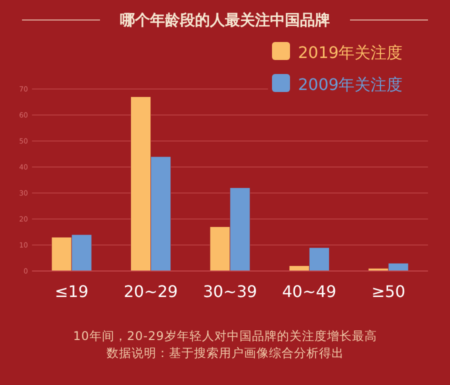 The image size is (450, 385). What do you see at coordinates (230, 291) in the screenshot?
I see `x-tick-label: 30~39` at bounding box center [230, 291].